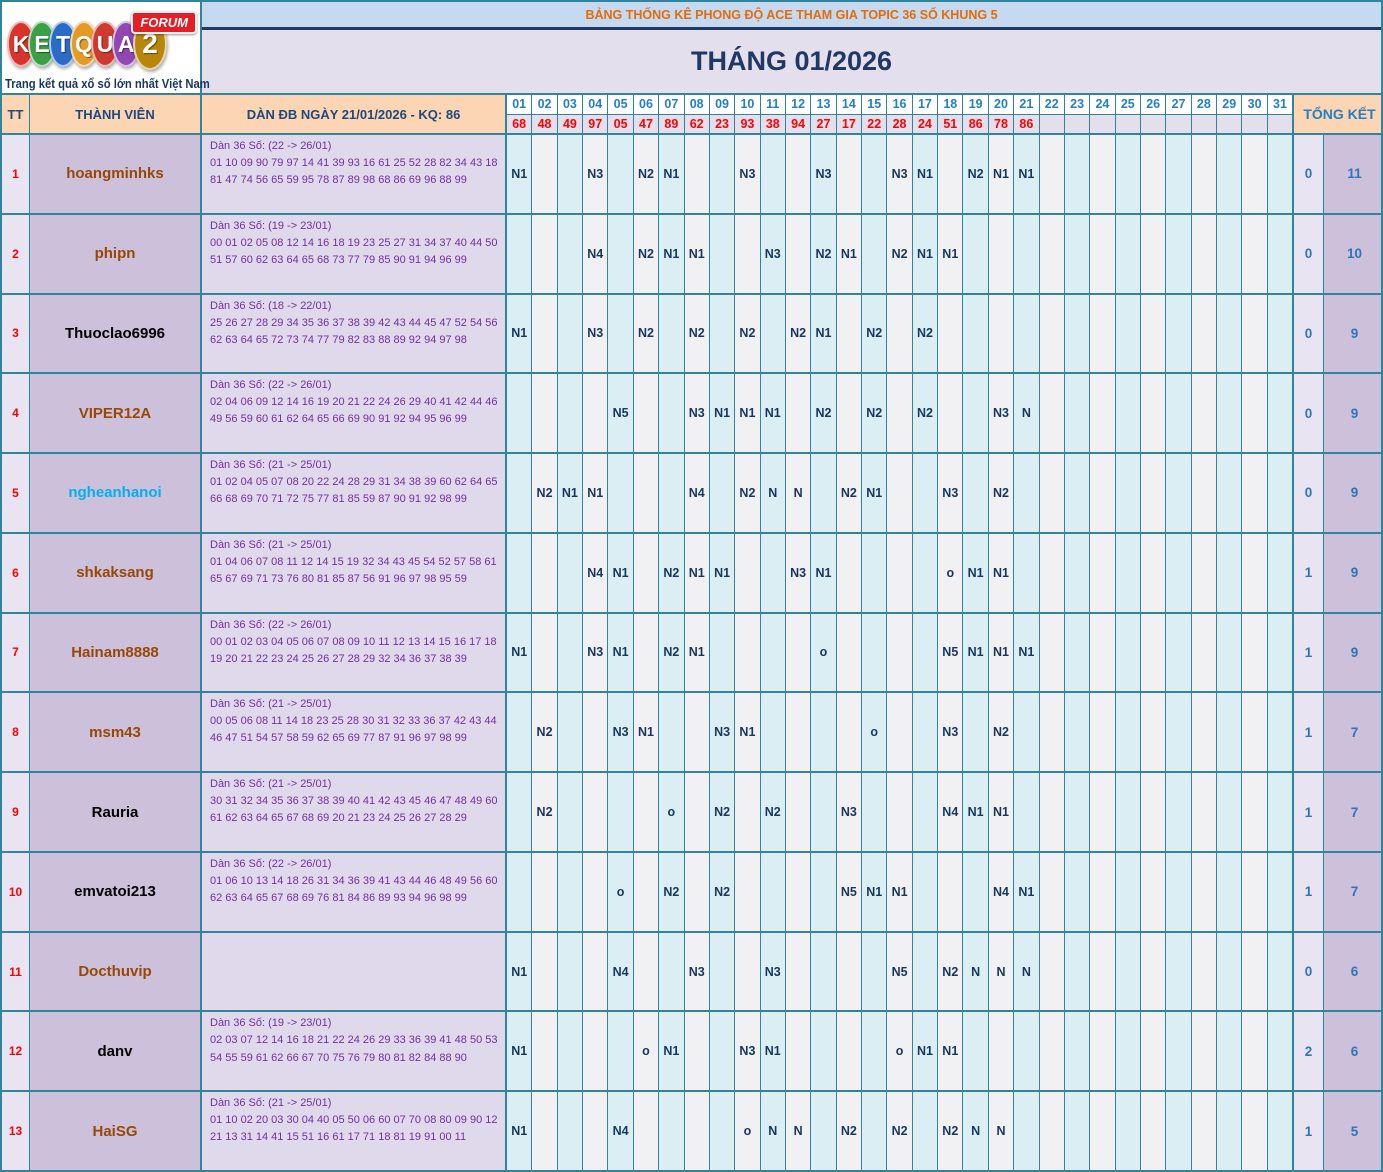  Describe the element at coordinates (799, 123) in the screenshot. I see `result-cell: 94` at that location.